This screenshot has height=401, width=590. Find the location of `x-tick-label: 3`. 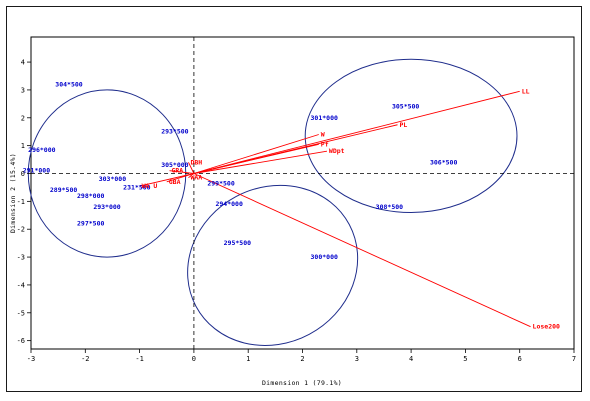

x-tick-label: 3 is located at coordinates (357, 359).